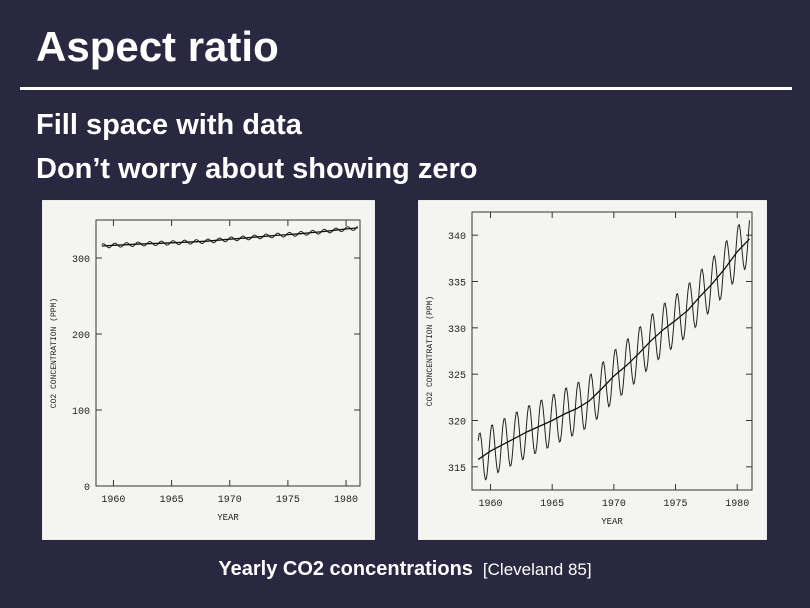 This screenshot has width=810, height=608. What do you see at coordinates (228, 353) in the screenshot?
I see `plot-frame` at bounding box center [228, 353].